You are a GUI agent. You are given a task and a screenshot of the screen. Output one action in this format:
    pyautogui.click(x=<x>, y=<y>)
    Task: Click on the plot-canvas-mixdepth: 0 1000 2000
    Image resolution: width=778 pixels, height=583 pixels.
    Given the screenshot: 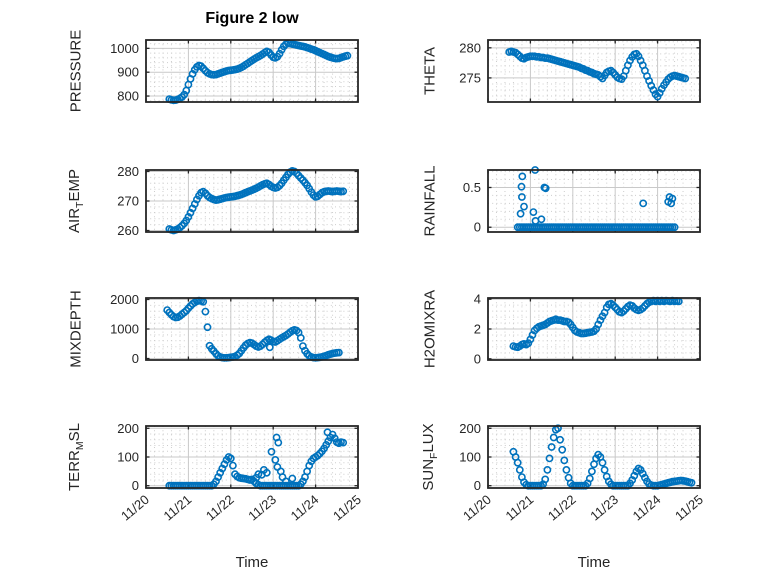 What is the action you would take?
    pyautogui.click(x=234, y=329)
    